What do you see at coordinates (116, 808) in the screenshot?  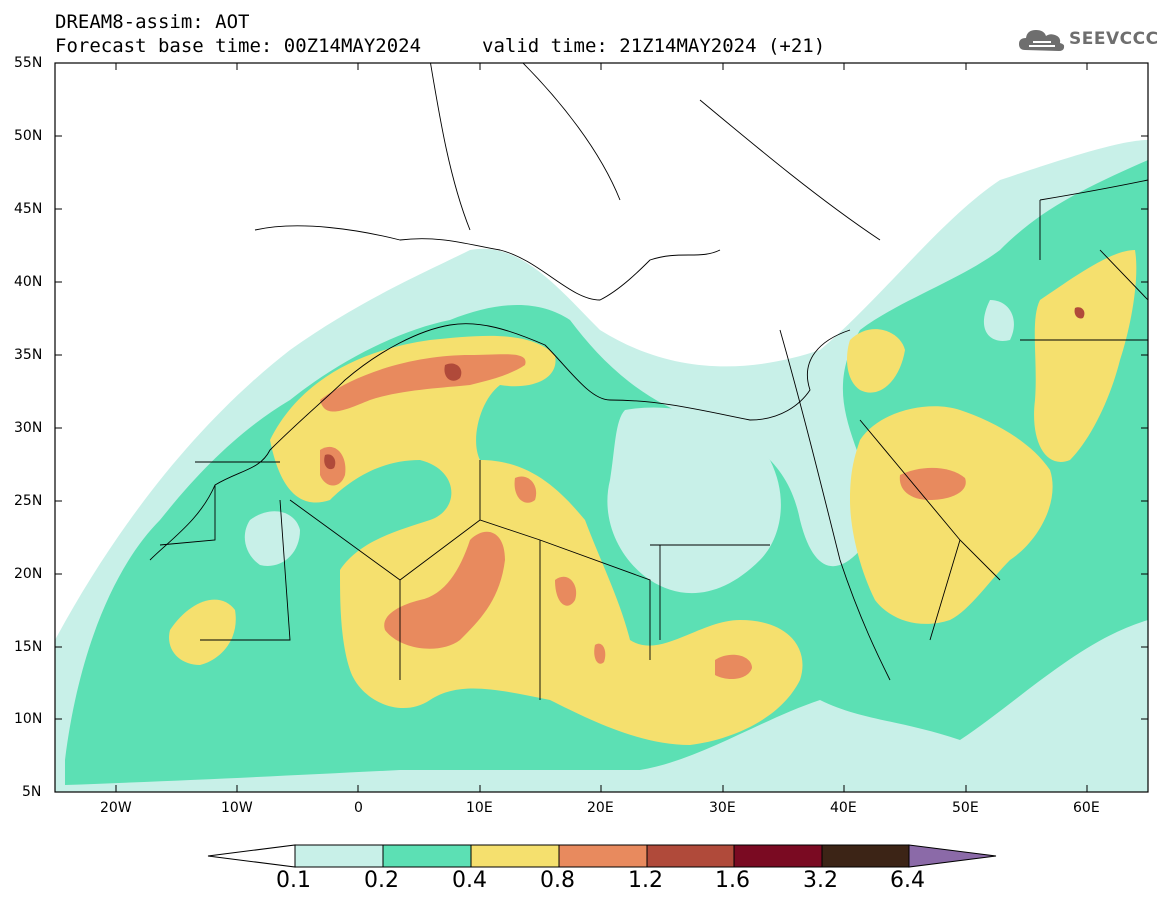 I see `lon-label: 20W` at bounding box center [116, 808].